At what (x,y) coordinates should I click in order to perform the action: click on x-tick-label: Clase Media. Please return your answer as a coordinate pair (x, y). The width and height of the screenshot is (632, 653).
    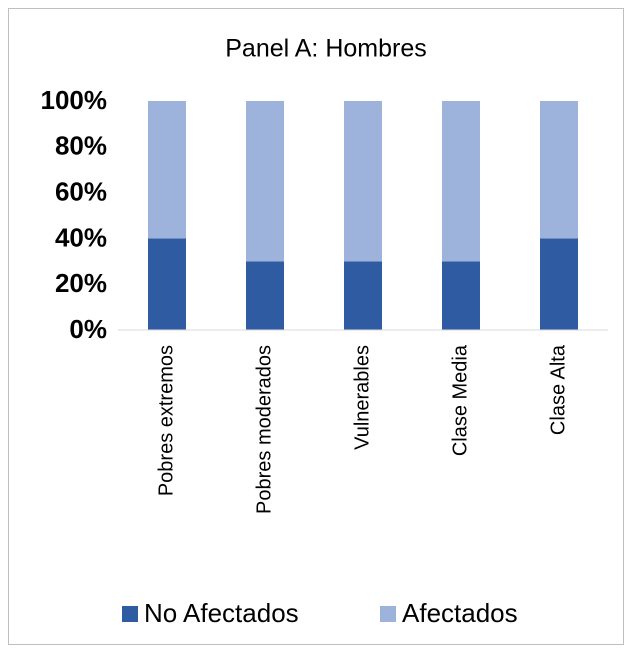
    Looking at the image, I should click on (460, 400).